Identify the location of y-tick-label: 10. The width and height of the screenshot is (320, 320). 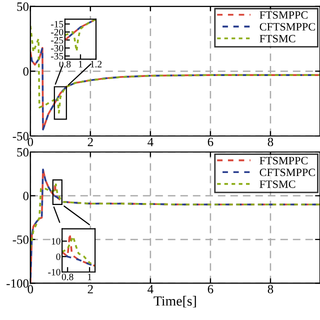
(56, 241).